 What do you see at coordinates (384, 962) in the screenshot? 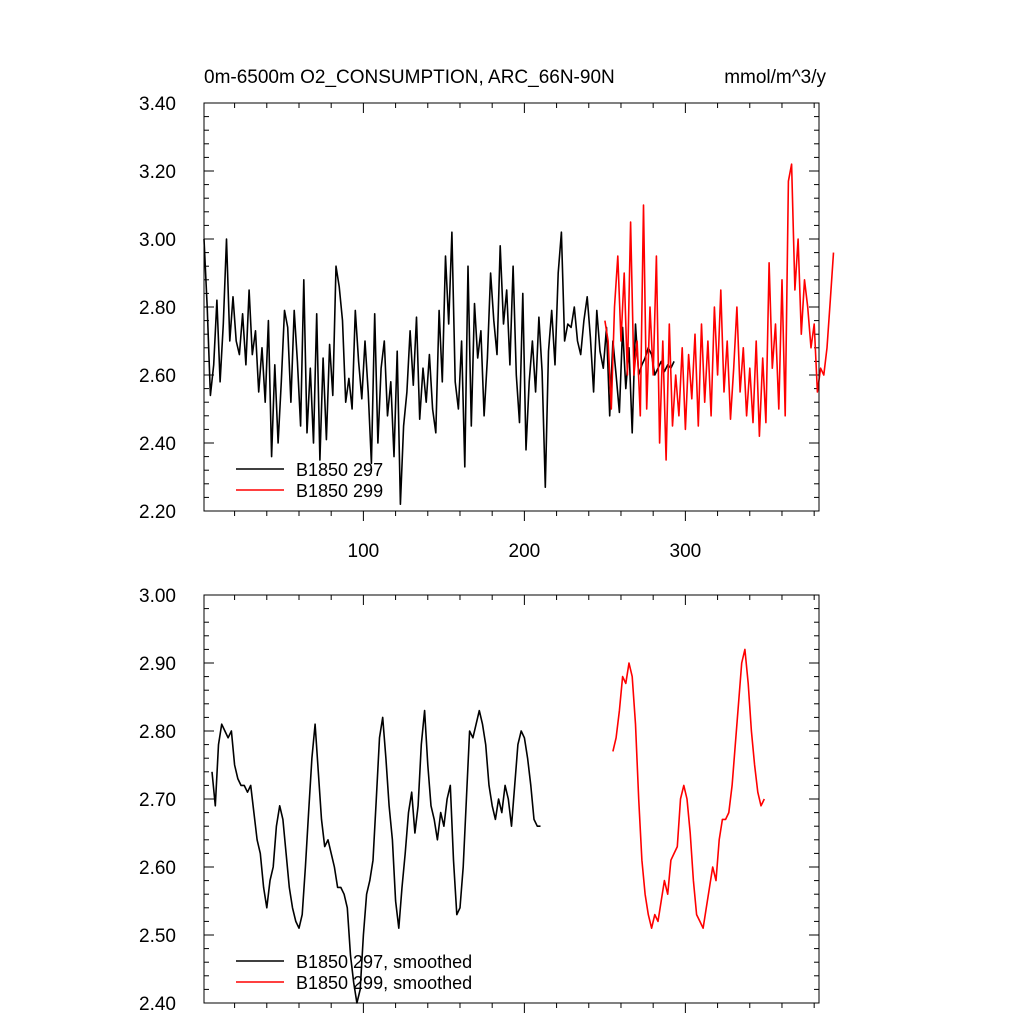
I see `legend-label: B1850 297, smoothed` at bounding box center [384, 962].